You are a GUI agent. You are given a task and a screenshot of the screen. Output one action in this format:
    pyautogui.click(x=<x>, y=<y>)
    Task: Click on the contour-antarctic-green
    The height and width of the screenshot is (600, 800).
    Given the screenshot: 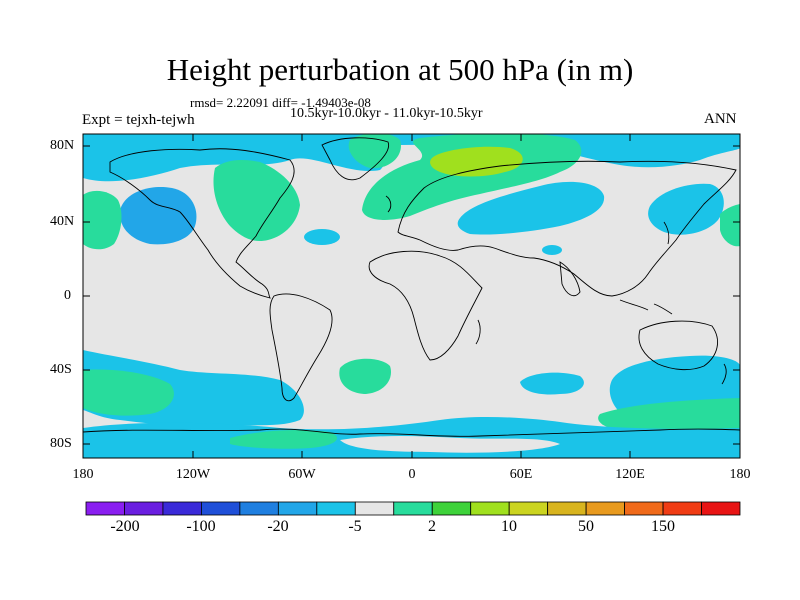 What is the action you would take?
    pyautogui.click(x=669, y=415)
    